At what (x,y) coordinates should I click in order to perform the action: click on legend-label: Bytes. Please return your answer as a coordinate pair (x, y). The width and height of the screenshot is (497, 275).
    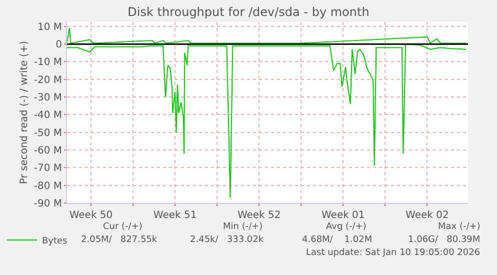
    Looking at the image, I should click on (55, 241).